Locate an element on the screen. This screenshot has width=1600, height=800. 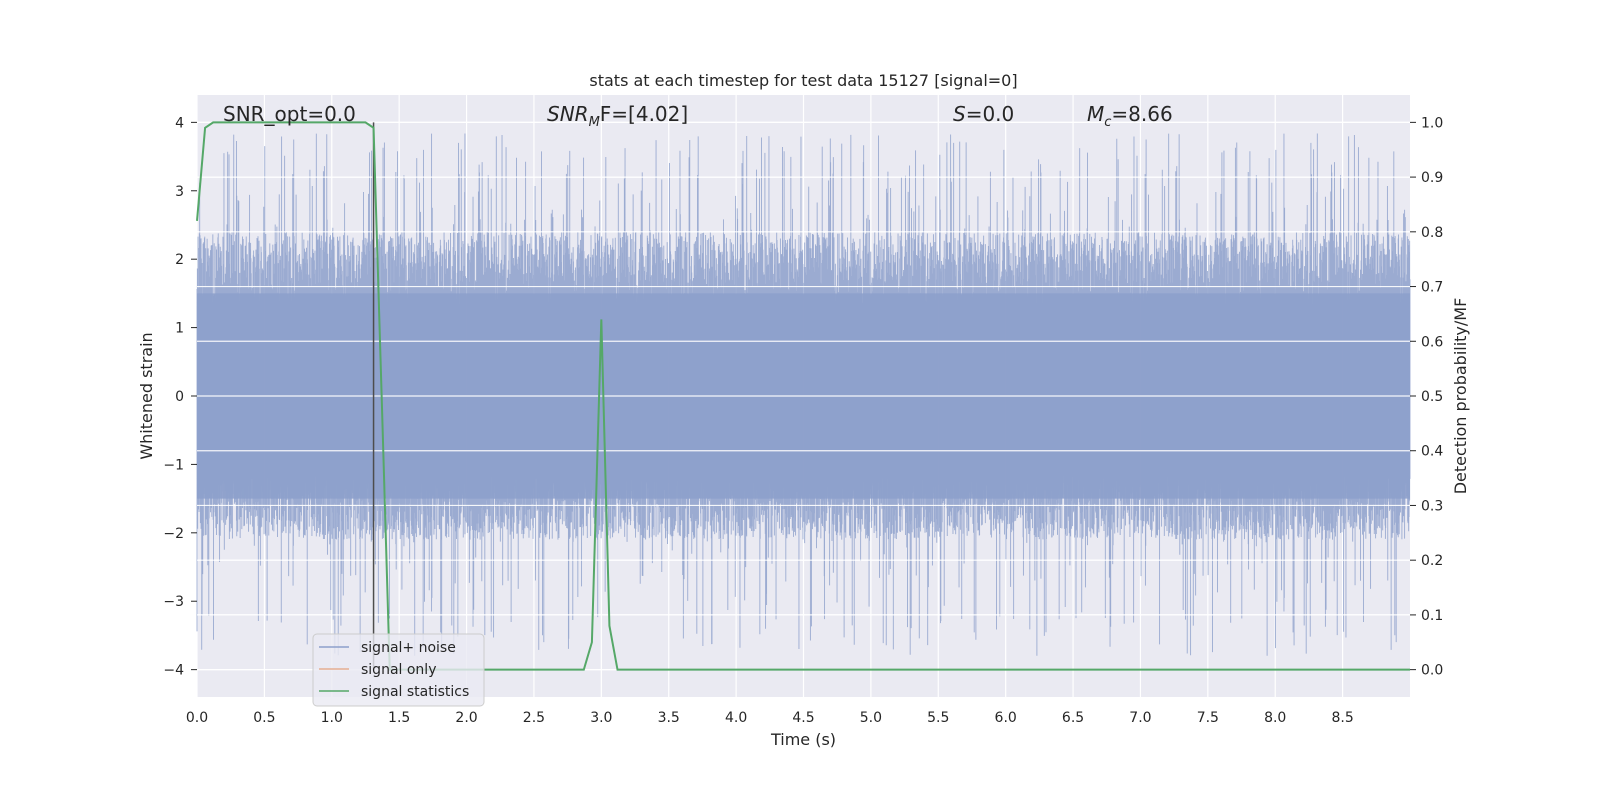
annotation-snr-mf-sub: M is located at coordinates (594, 122).